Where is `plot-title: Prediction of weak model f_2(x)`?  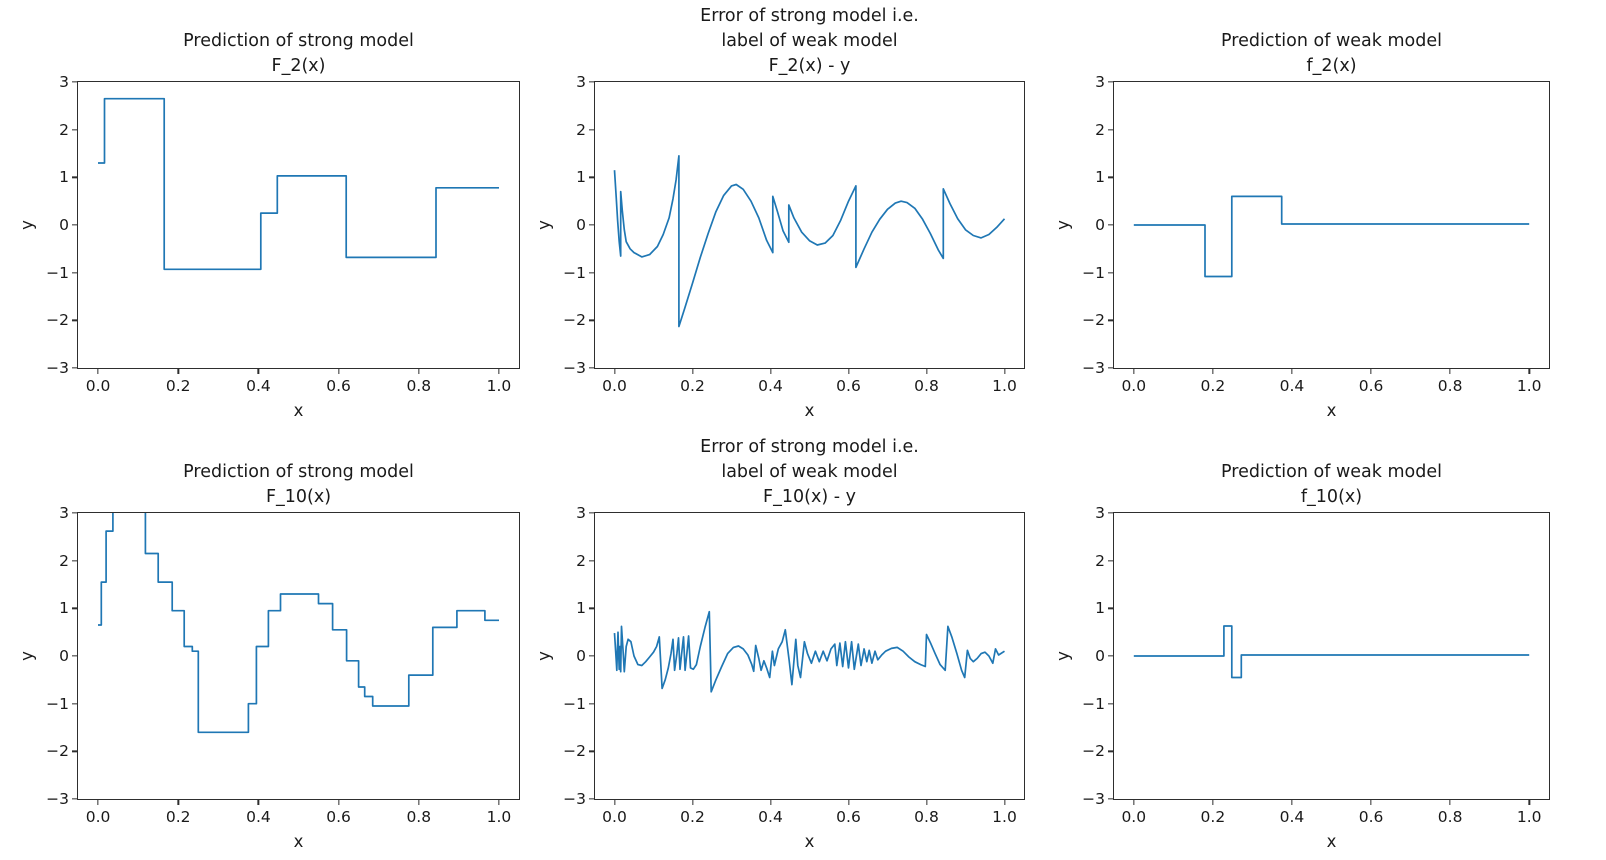 plot-title: Prediction of weak model f_2(x) is located at coordinates (1330, 54).